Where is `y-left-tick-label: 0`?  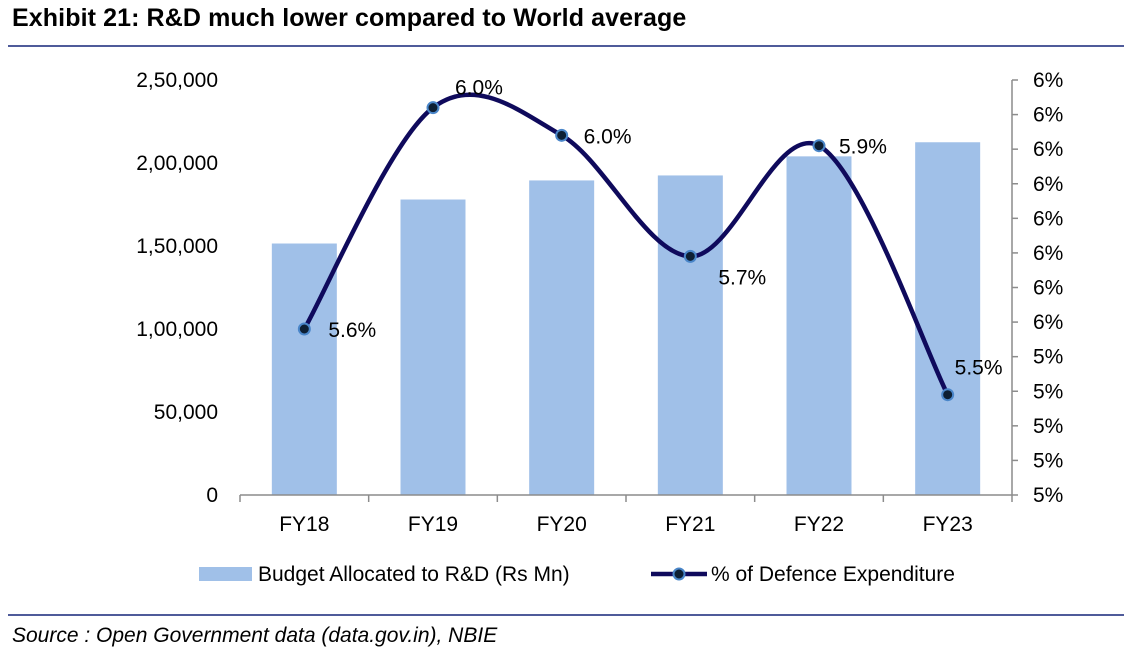
y-left-tick-label: 0 is located at coordinates (212, 495).